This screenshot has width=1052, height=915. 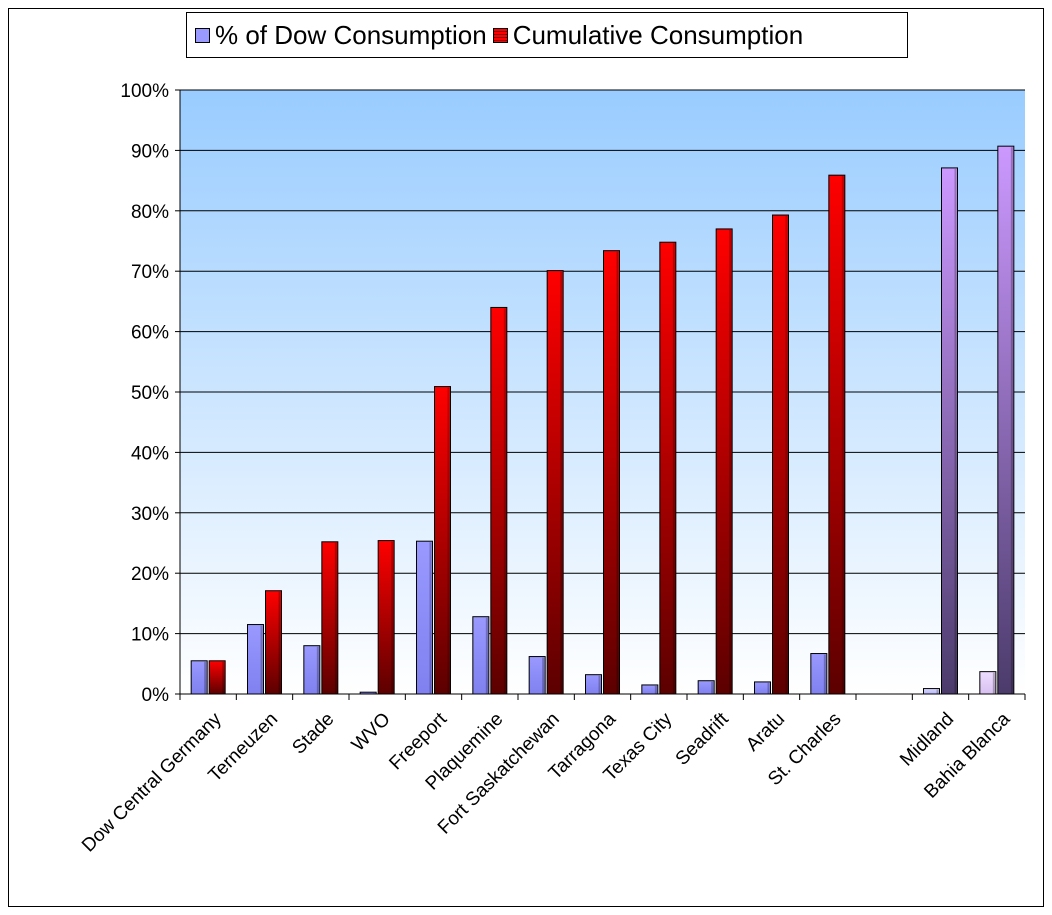 What do you see at coordinates (202, 35) in the screenshot?
I see `legend-swatch-pct` at bounding box center [202, 35].